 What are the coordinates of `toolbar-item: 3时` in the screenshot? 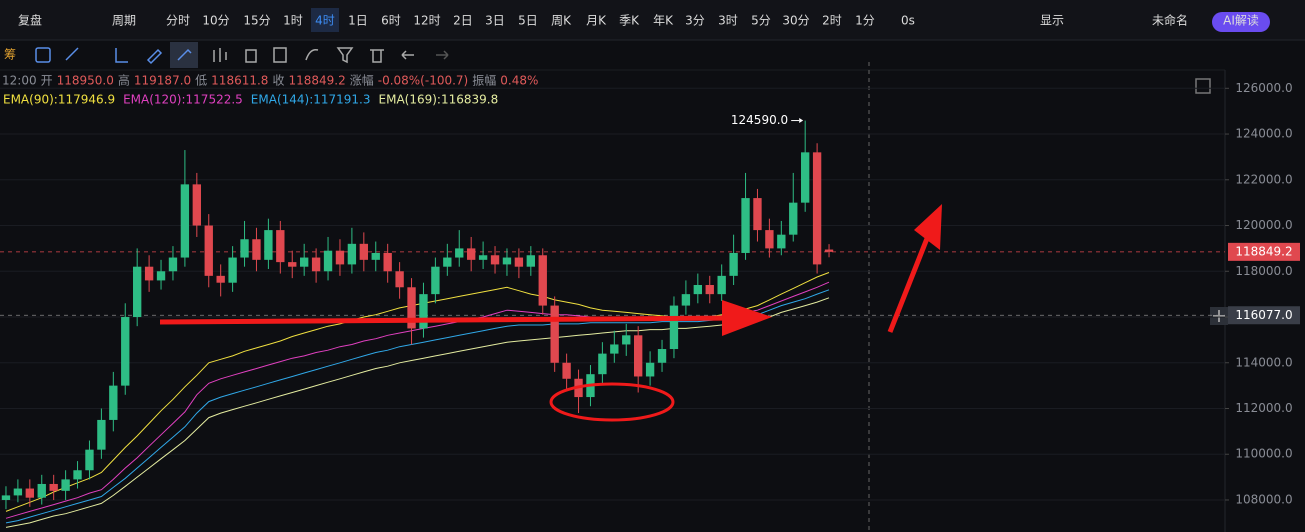 It's located at (728, 21).